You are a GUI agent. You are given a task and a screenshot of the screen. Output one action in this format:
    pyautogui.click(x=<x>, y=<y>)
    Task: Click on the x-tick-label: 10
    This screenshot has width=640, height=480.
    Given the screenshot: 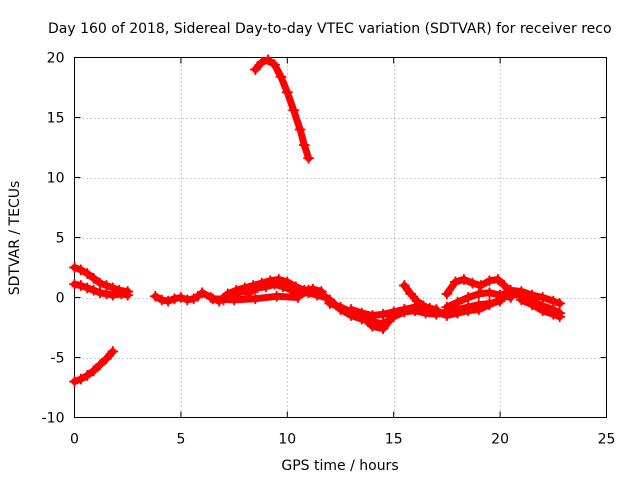 What is the action you would take?
    pyautogui.click(x=287, y=440)
    